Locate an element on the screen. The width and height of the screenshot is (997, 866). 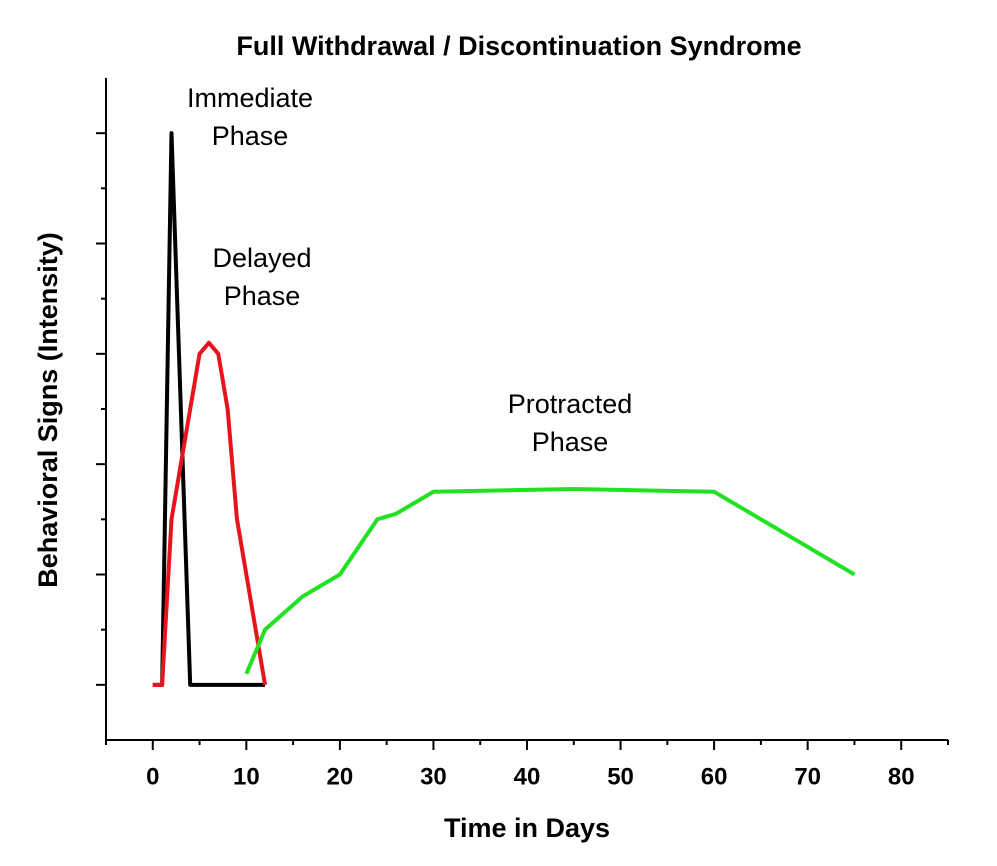
x-tick-label: 70 is located at coordinates (807, 776).